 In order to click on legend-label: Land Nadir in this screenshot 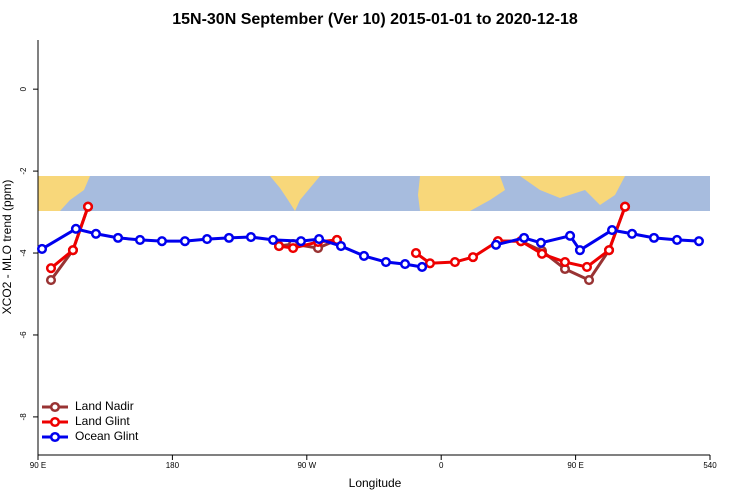, I will do `click(104, 406)`.